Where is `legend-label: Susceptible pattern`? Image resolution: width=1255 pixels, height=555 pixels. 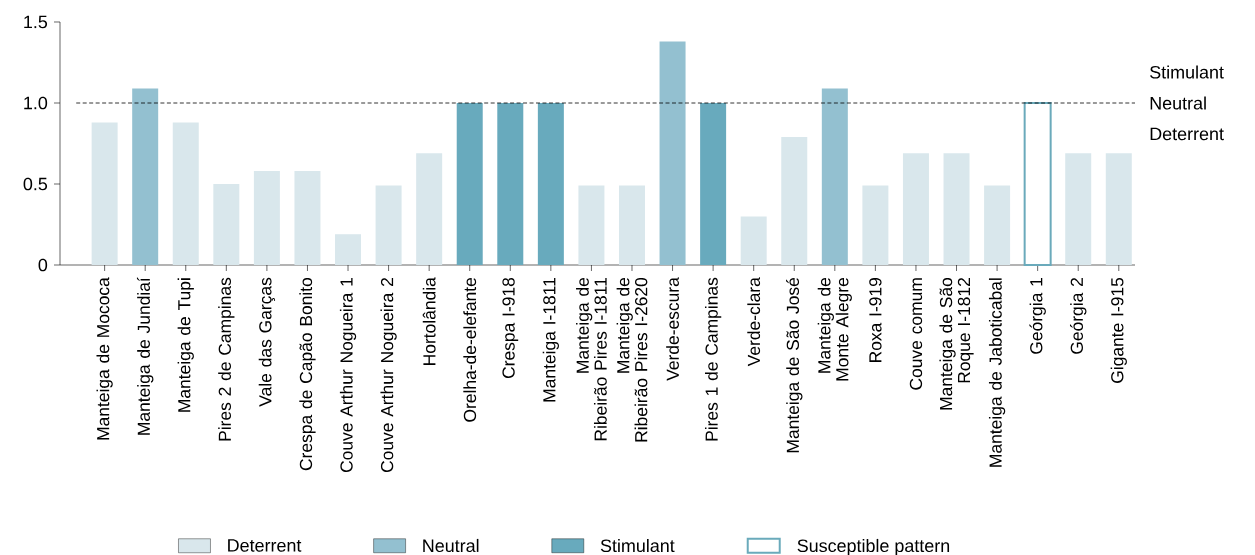 legend-label: Susceptible pattern is located at coordinates (873, 546).